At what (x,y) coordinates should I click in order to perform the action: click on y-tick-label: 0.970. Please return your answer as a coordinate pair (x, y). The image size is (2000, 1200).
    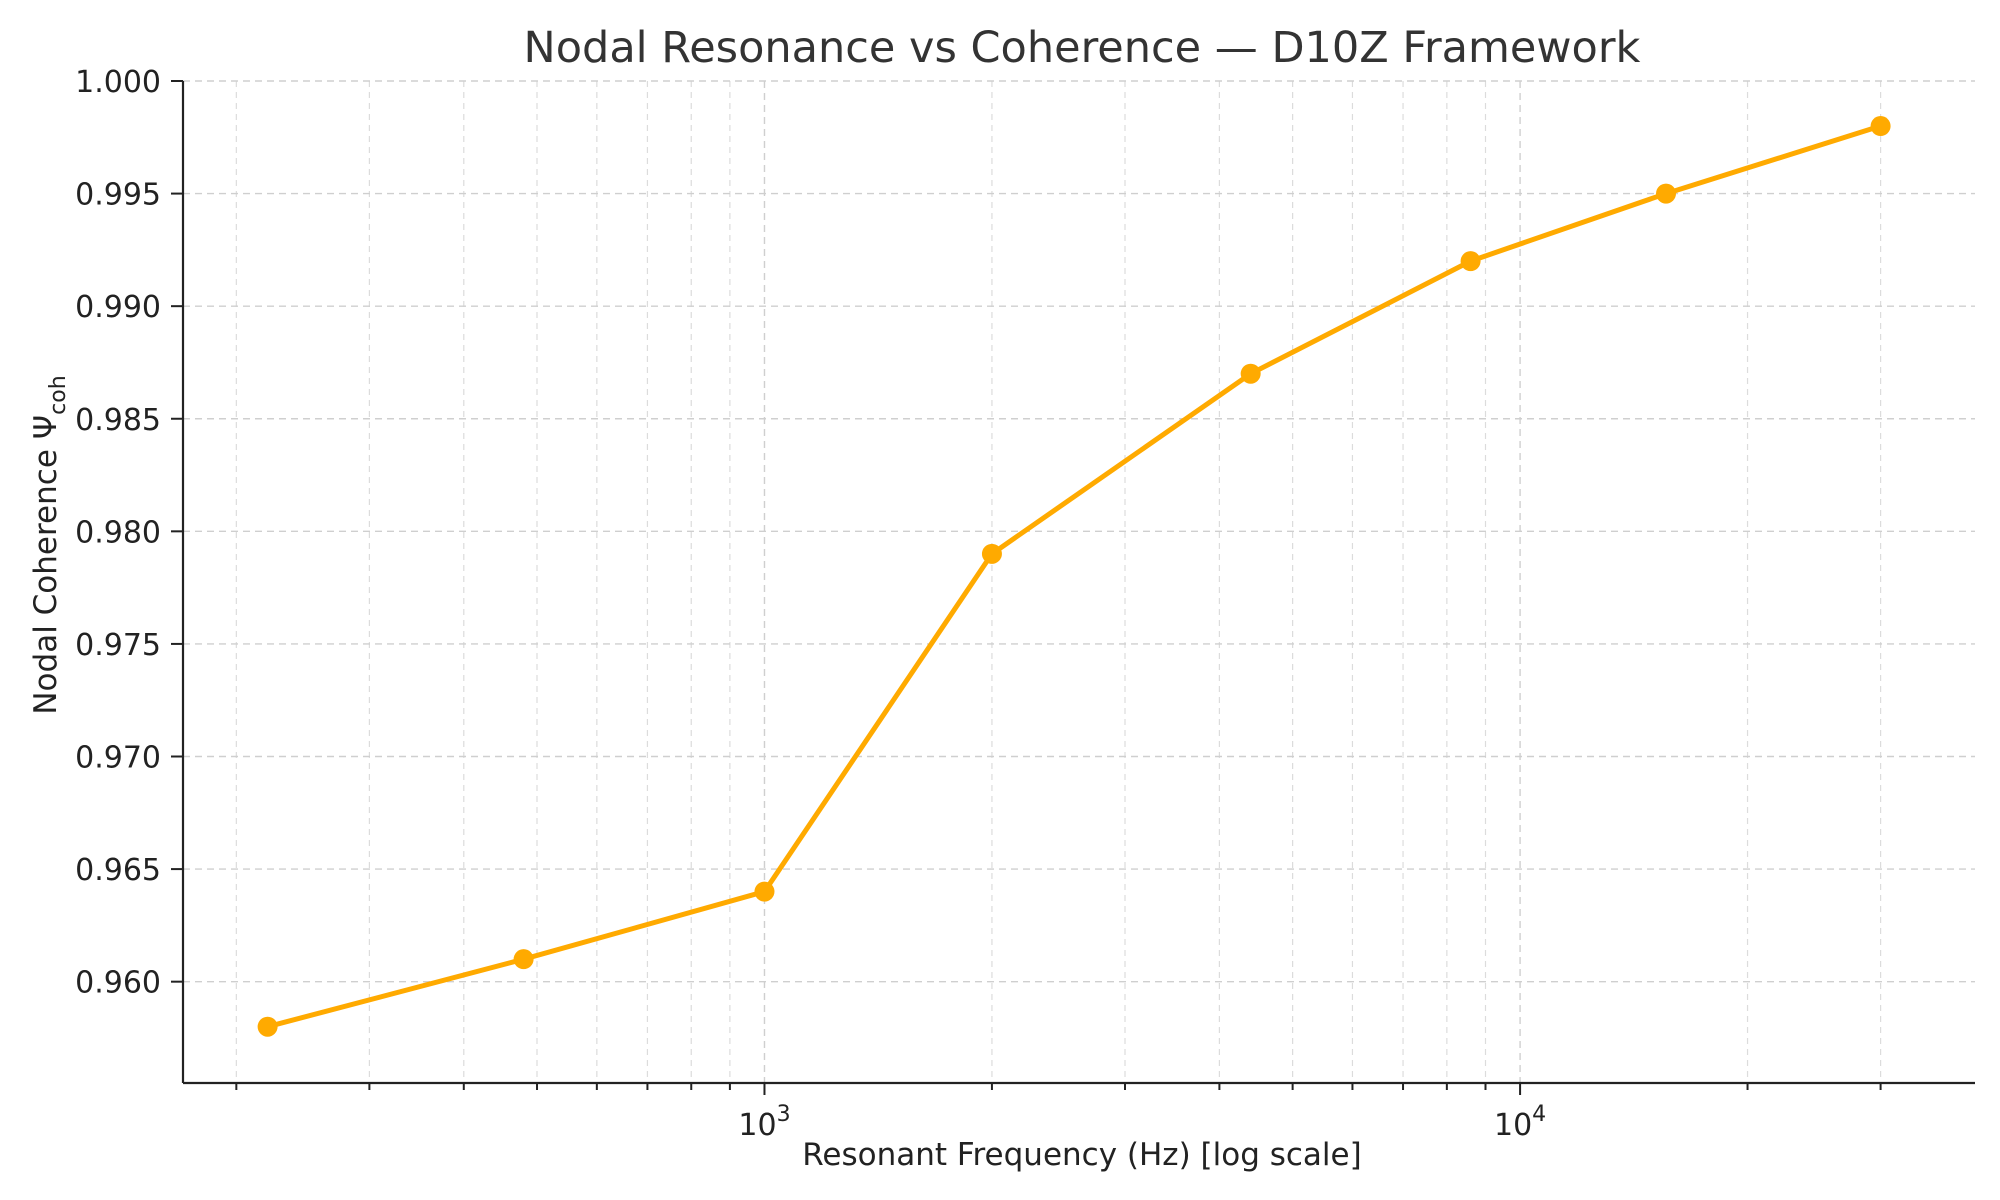
    Looking at the image, I should click on (118, 758).